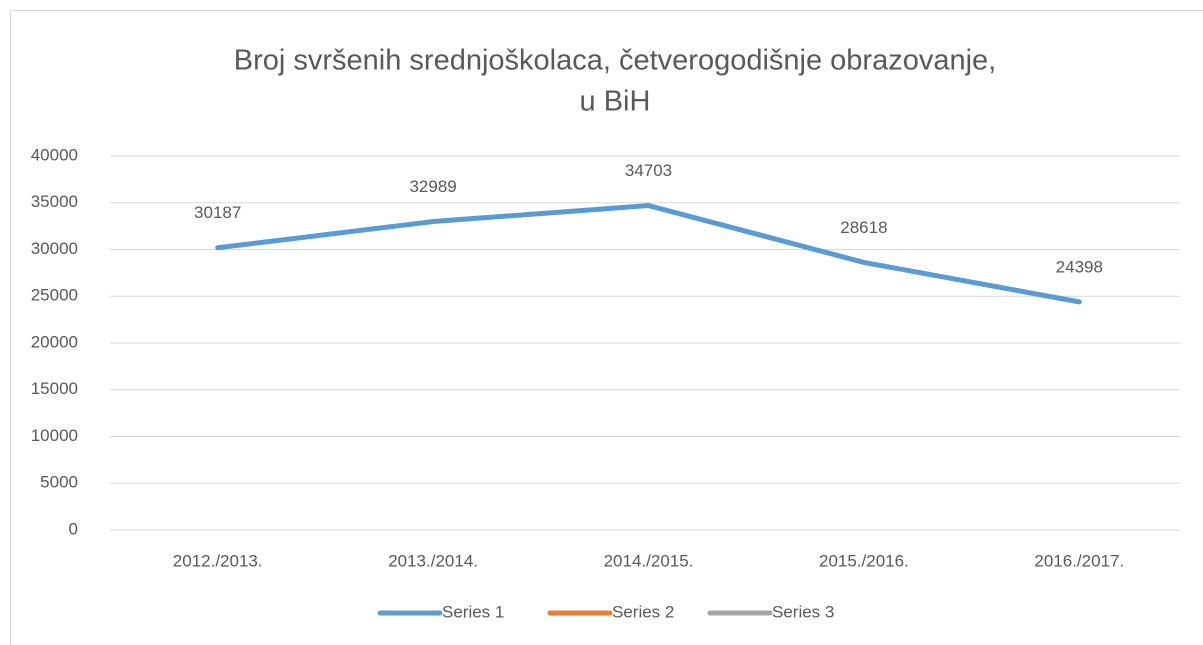 This screenshot has height=645, width=1203. I want to click on y-tick-label: 30000, so click(54, 248).